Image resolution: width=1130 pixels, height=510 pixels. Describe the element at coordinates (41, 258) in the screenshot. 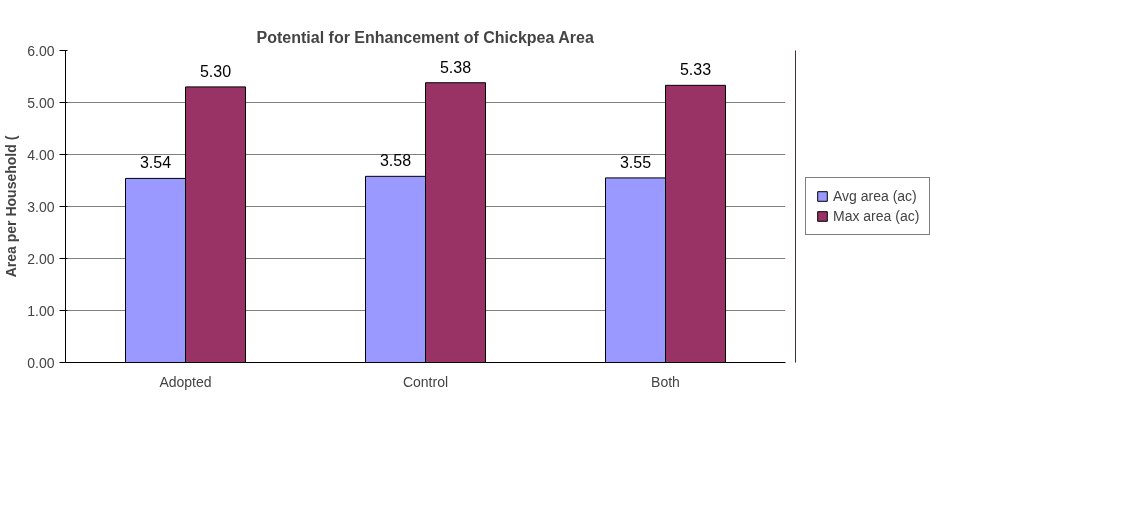

I see `y-tick-label: 2.00` at that location.